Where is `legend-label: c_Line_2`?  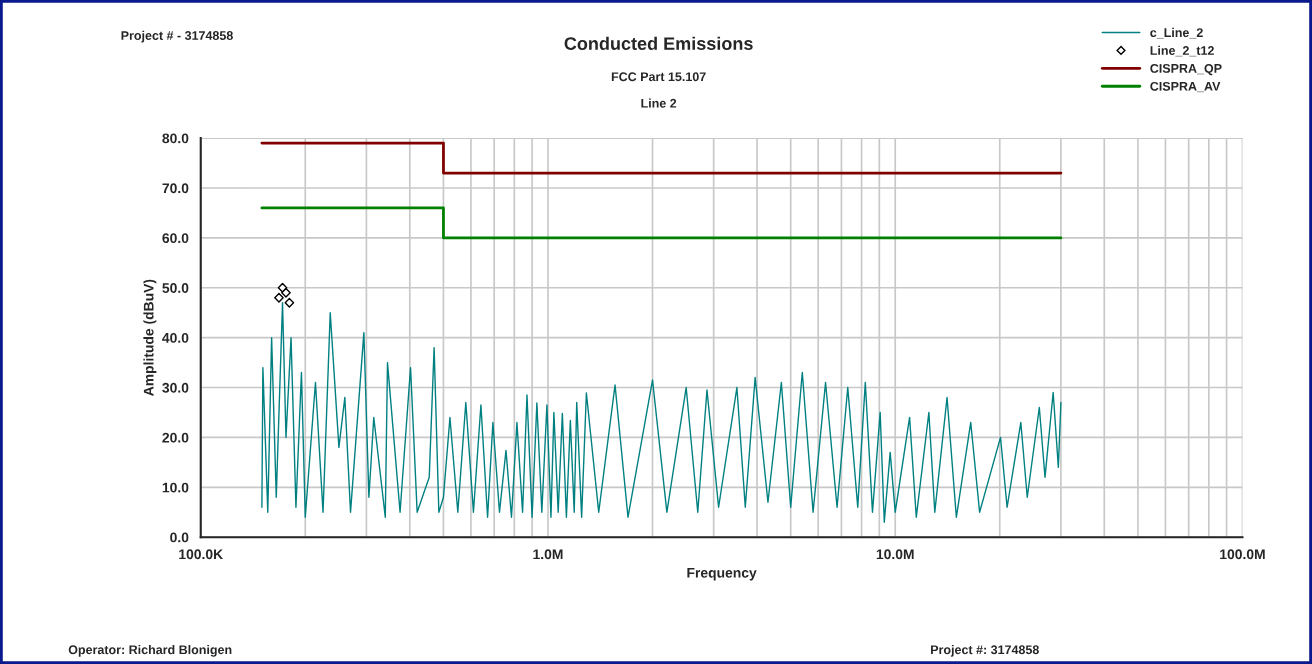 legend-label: c_Line_2 is located at coordinates (1176, 33).